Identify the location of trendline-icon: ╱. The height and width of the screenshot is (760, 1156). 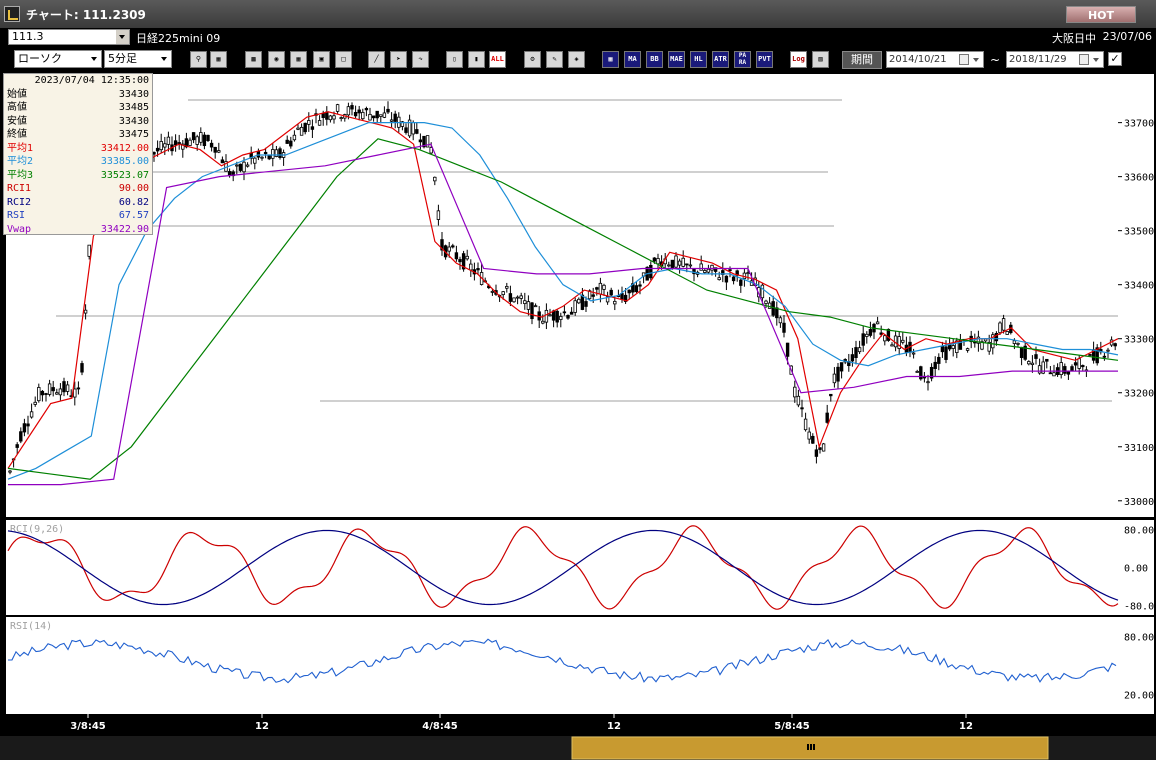
(376, 59).